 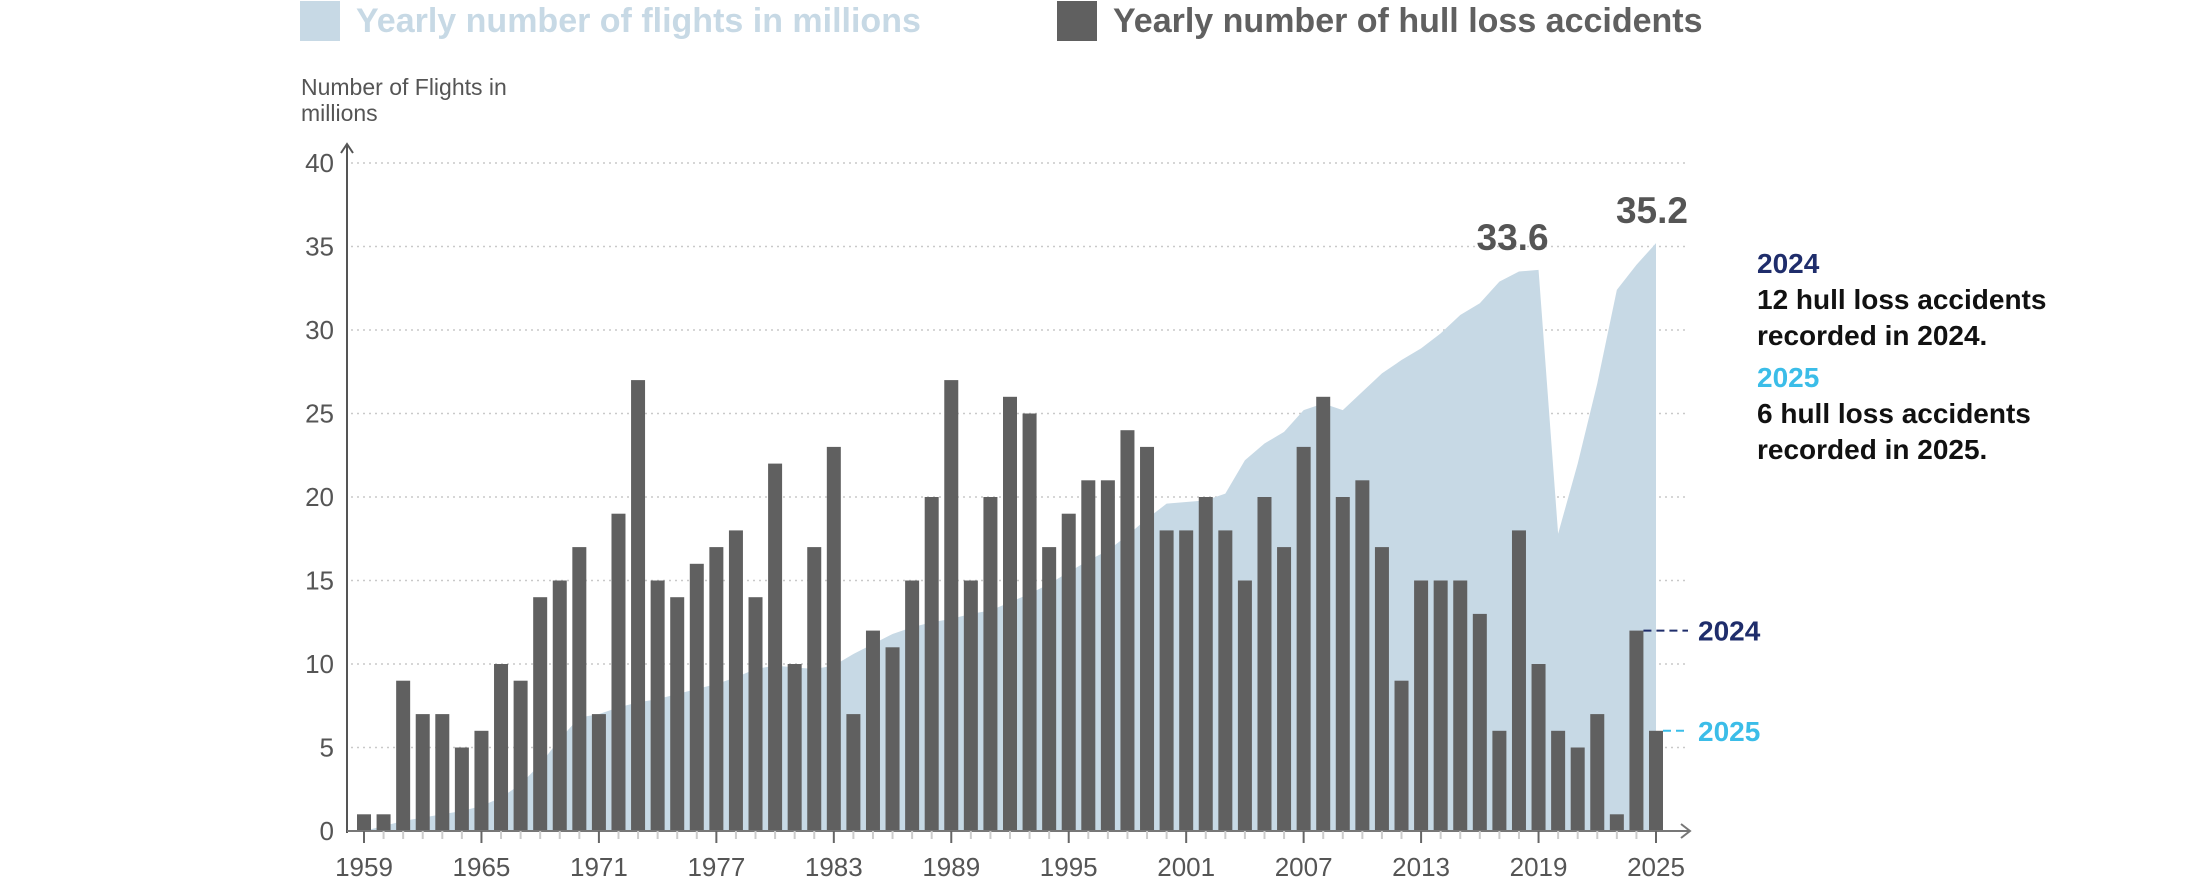 What do you see at coordinates (1656, 780) in the screenshot?
I see `bar-2025` at bounding box center [1656, 780].